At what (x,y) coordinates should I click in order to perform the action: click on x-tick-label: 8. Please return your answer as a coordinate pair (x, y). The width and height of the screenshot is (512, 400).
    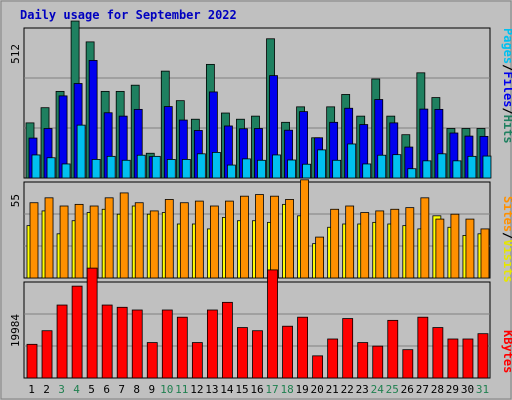
    Looking at the image, I should click on (136, 389).